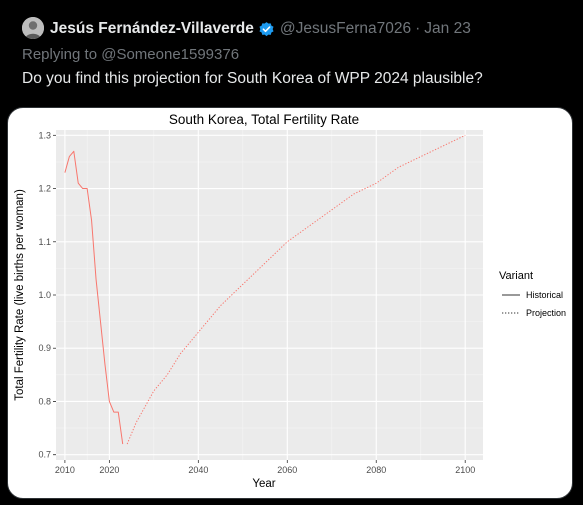 The height and width of the screenshot is (505, 583). I want to click on avatar, so click(33, 28).